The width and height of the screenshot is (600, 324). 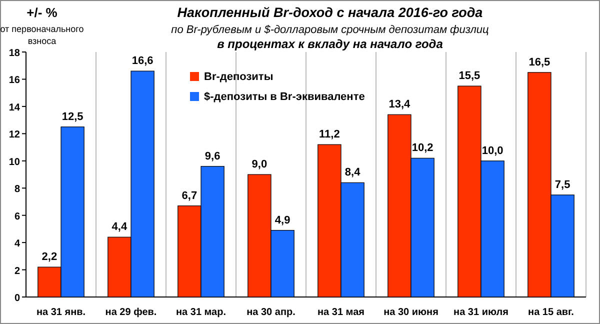 I want to click on data-label: 7,5, so click(x=562, y=184).